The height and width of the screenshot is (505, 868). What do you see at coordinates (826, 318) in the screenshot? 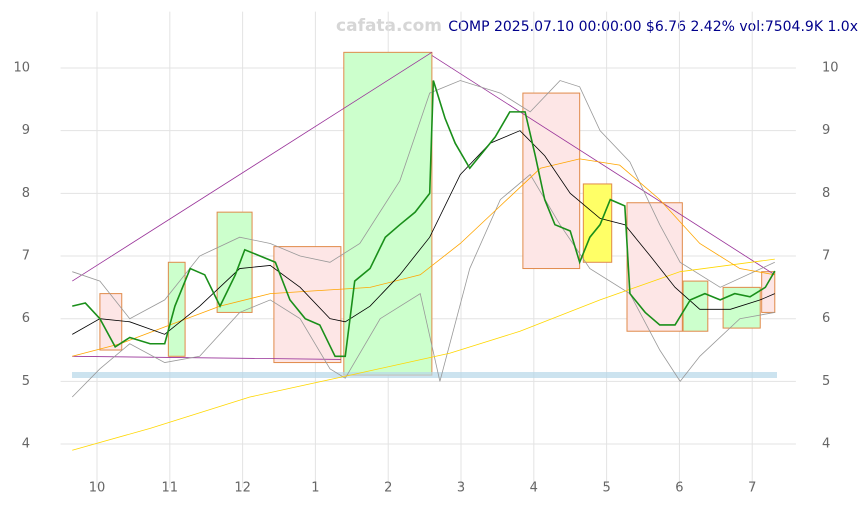
I see `y-tick-label-right: 6` at bounding box center [826, 318].